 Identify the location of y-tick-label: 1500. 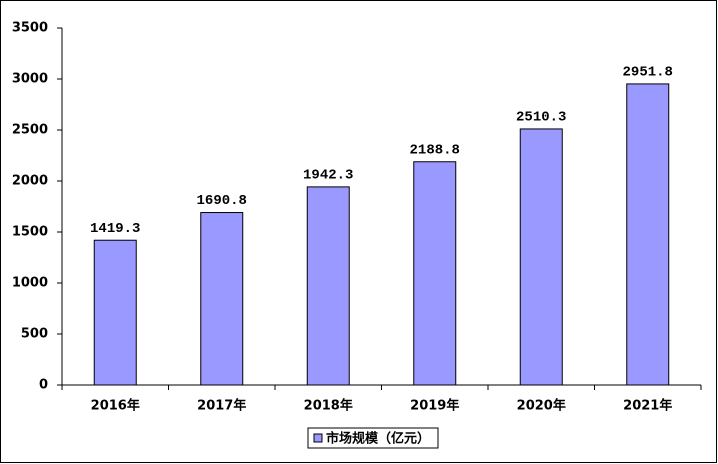
(30, 232).